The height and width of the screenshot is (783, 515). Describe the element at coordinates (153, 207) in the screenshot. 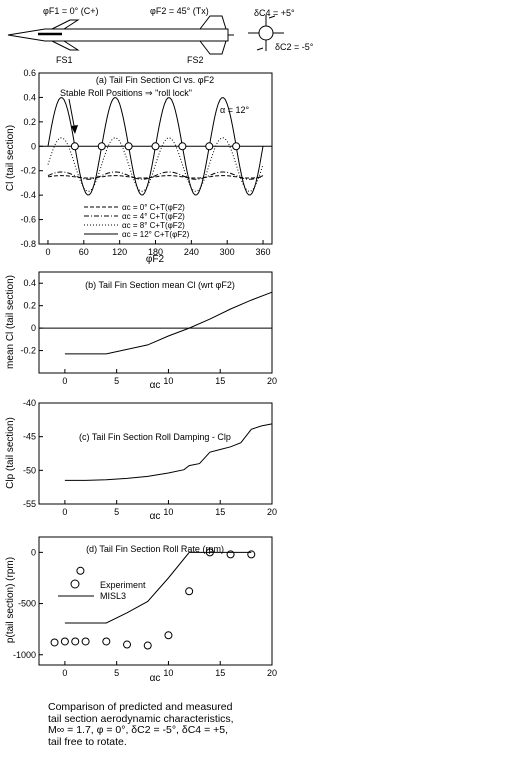

I see `chart-a-legend-label: αc = 0° C+T(φF2)` at that location.